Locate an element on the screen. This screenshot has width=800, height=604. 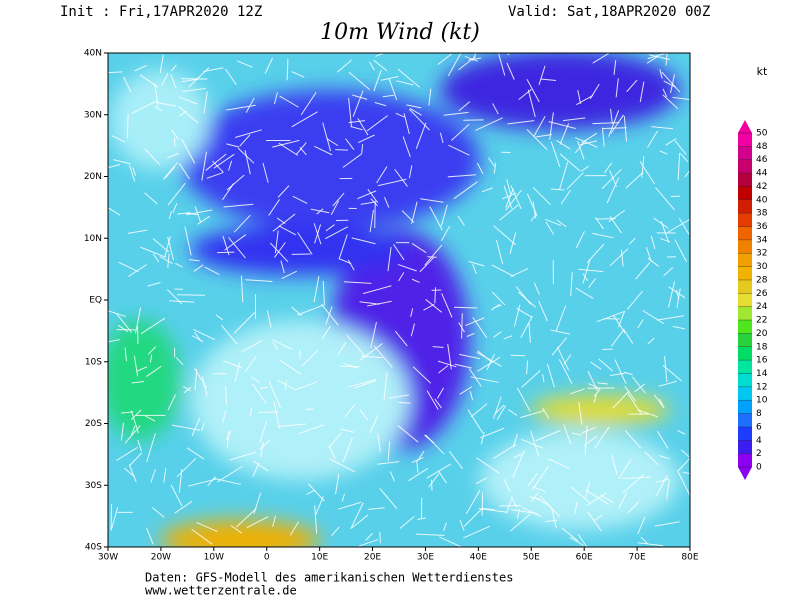
colorbar-label: 32 is located at coordinates (761, 254).